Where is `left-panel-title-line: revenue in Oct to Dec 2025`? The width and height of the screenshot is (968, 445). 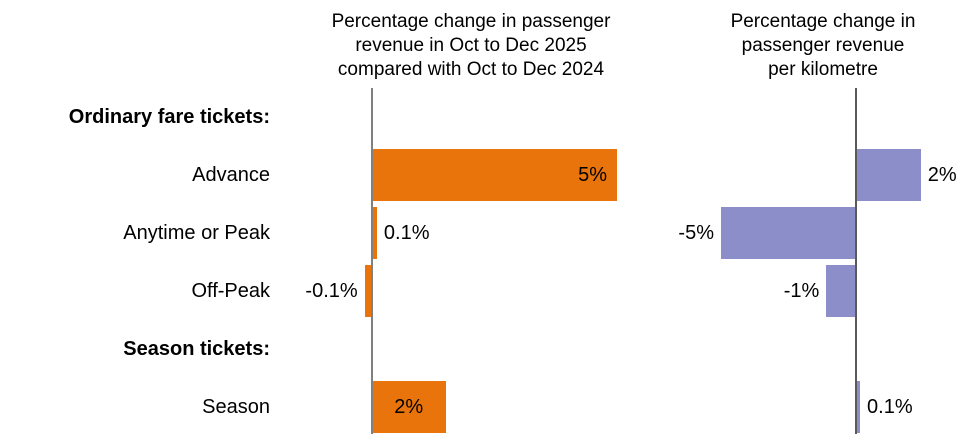
left-panel-title-line: revenue in Oct to Dec 2025 is located at coordinates (471, 45).